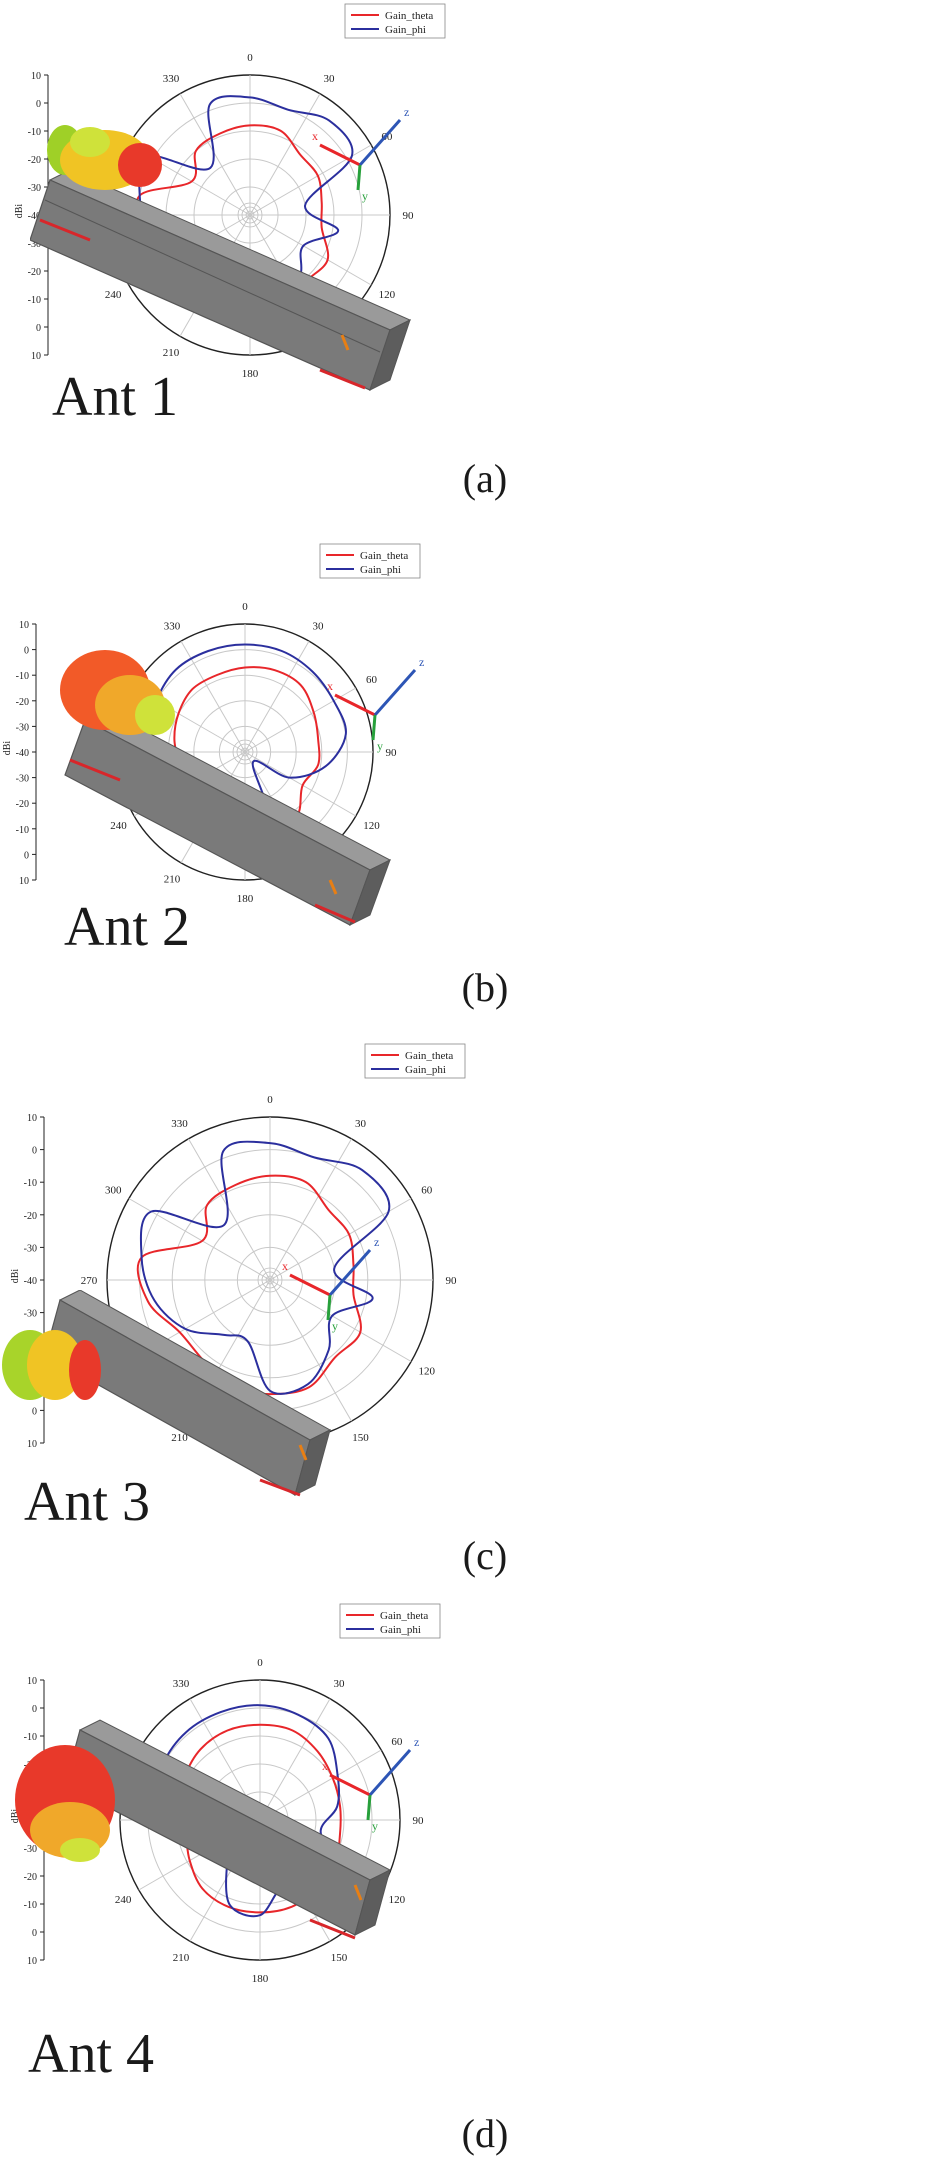 The height and width of the screenshot is (2167, 934). Describe the element at coordinates (113, 1191) in the screenshot. I see `angle-tick-label: 300` at that location.